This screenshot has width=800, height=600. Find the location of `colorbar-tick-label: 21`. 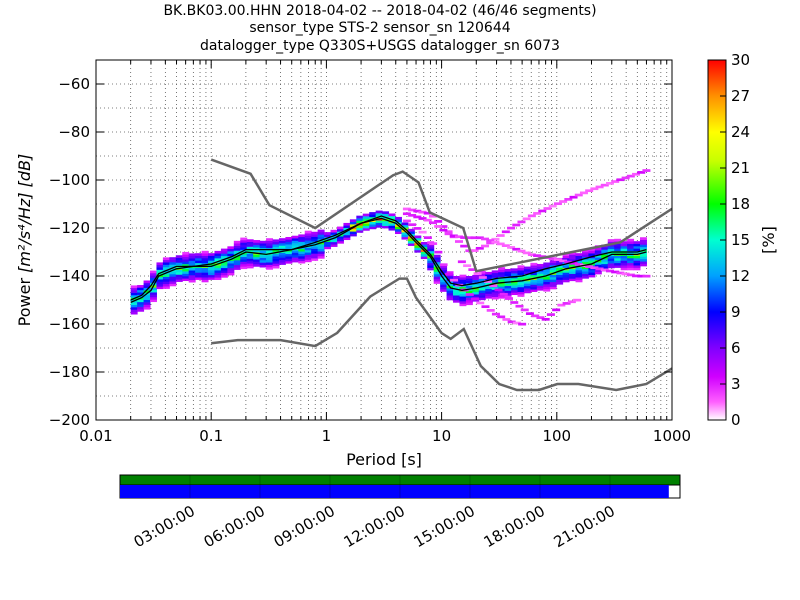

colorbar-tick-label: 21 is located at coordinates (740, 168).